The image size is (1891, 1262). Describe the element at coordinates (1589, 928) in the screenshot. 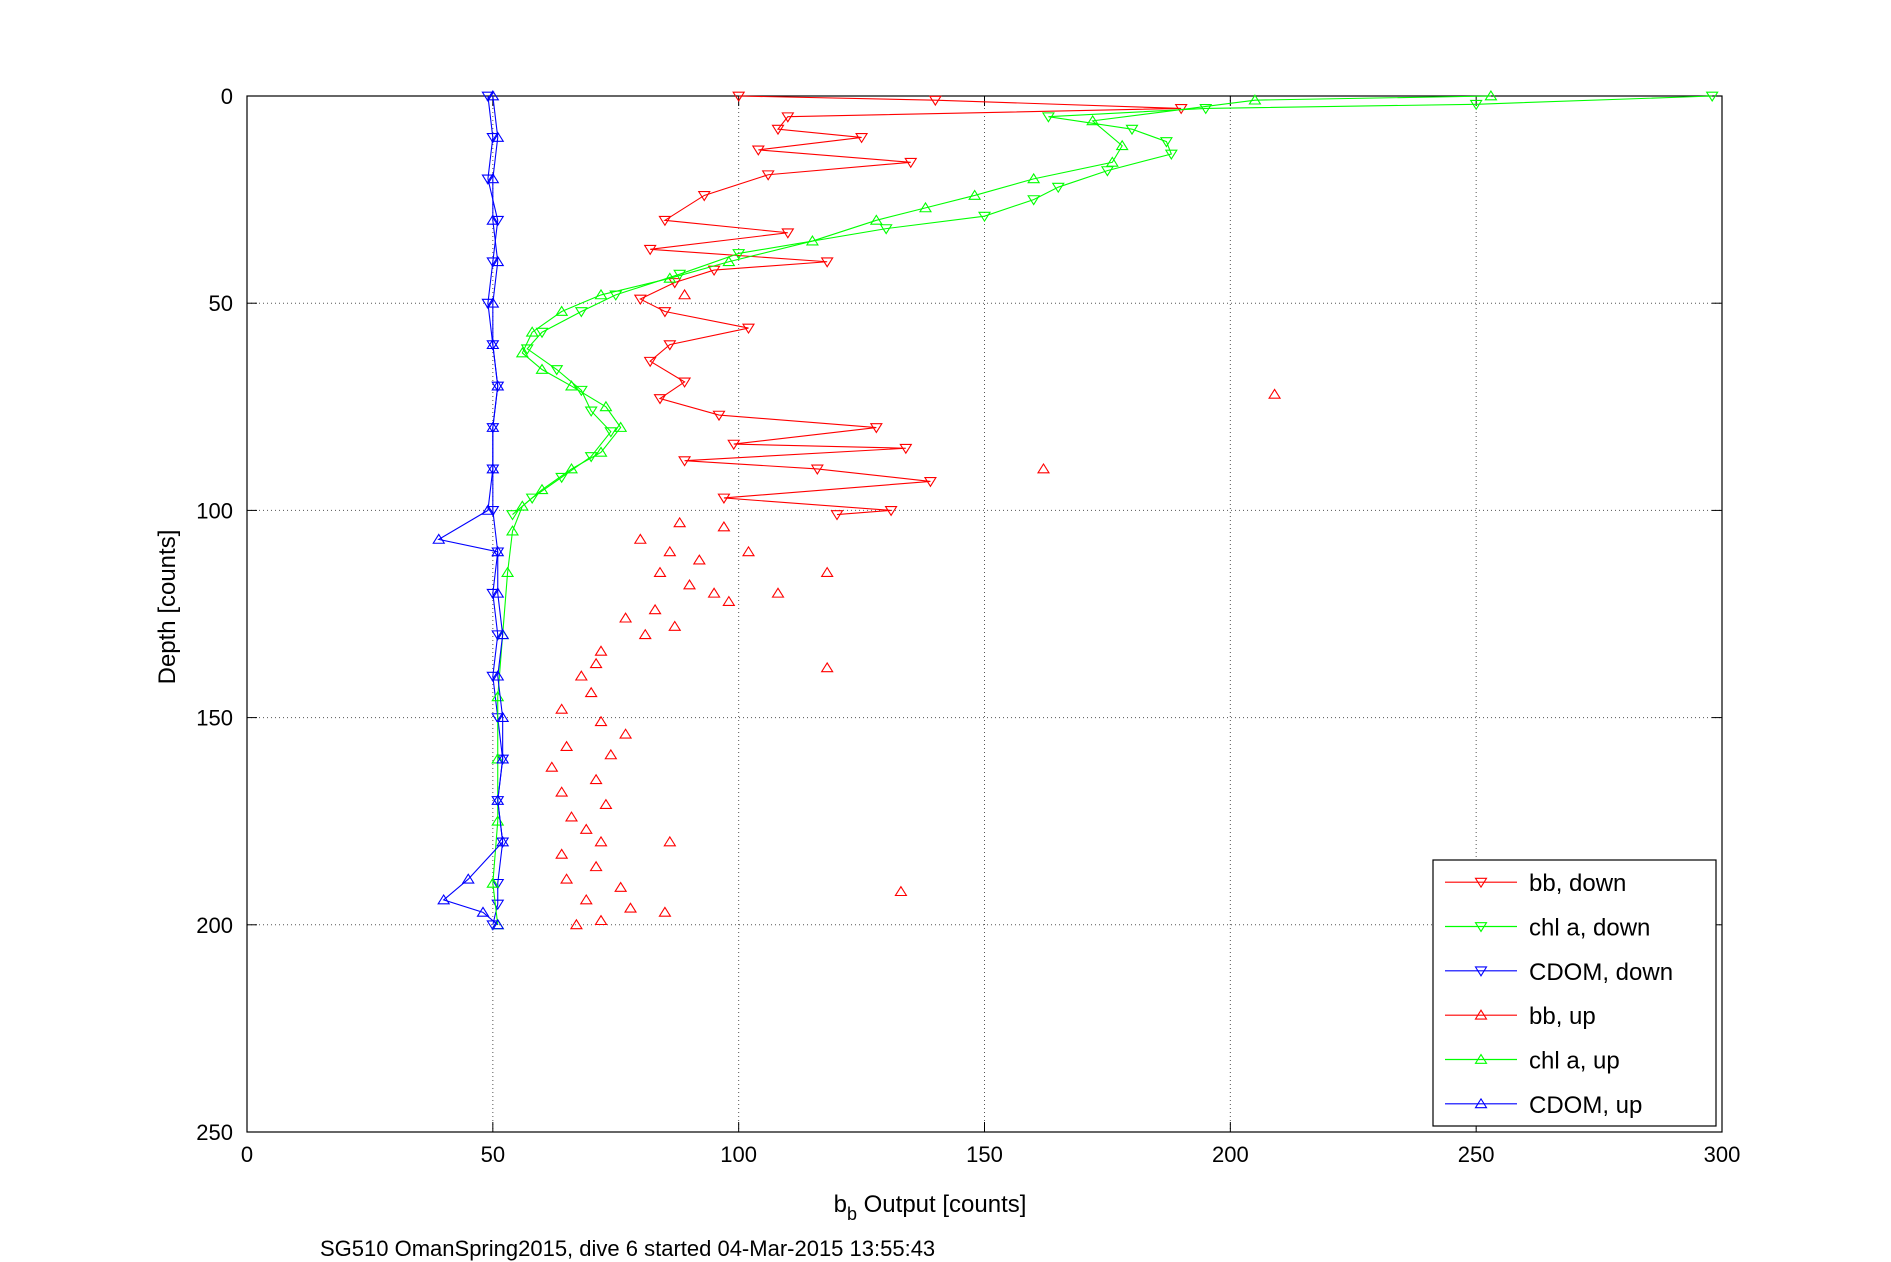

I see `legend-label: chl a, down` at that location.